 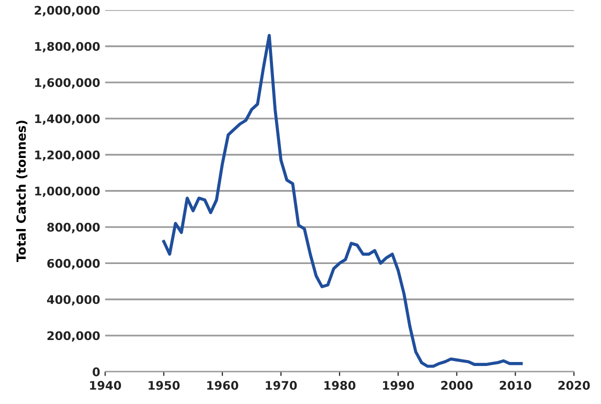 I want to click on y-axis-title: Total Catch (tonnes), so click(x=22, y=191).